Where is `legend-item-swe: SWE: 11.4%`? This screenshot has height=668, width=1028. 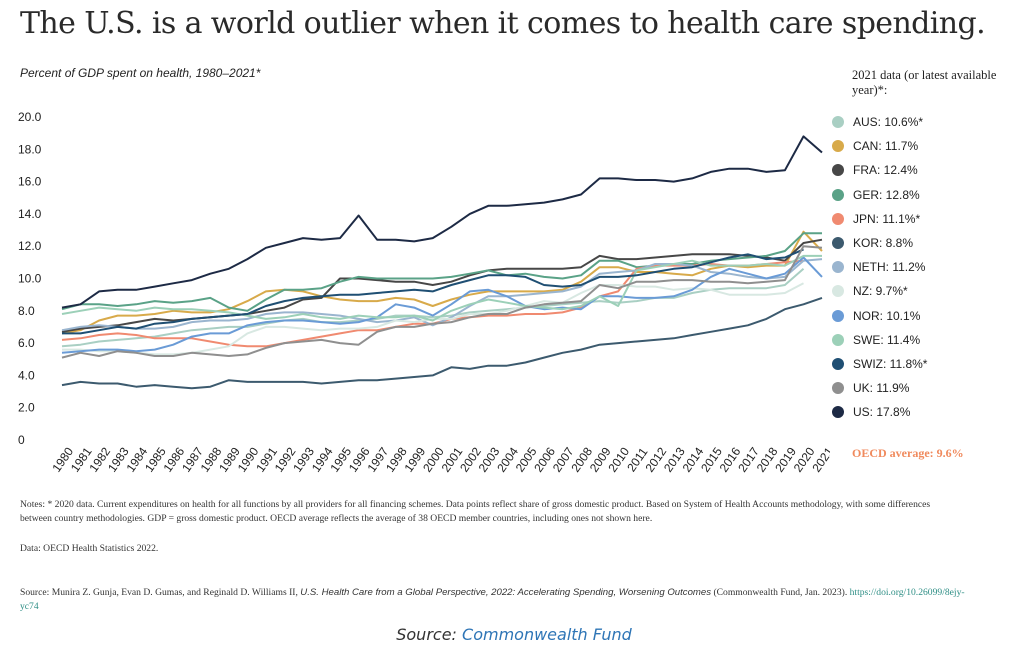
legend-item-swe: SWE: 11.4% is located at coordinates (927, 340).